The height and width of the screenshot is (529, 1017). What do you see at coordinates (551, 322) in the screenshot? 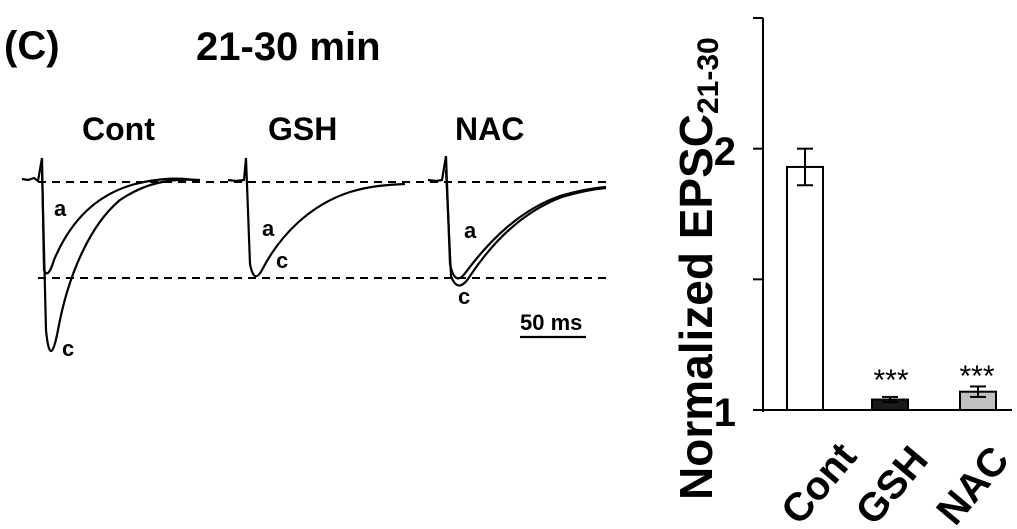
I see `scale-bar-label: 50 ms` at bounding box center [551, 322].